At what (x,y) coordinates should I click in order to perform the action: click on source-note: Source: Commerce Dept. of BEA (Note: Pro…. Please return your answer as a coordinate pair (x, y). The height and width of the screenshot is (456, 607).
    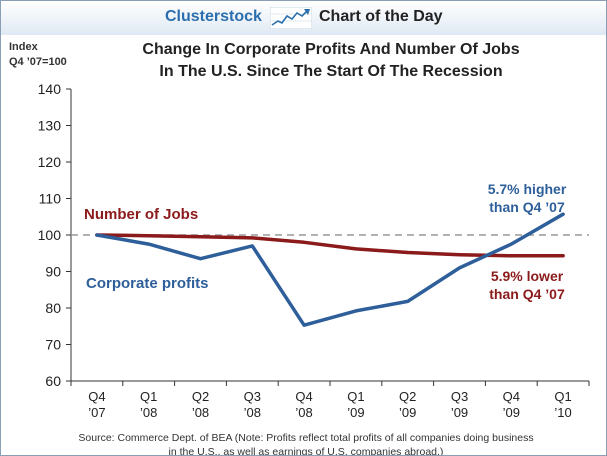
    Looking at the image, I should click on (306, 443).